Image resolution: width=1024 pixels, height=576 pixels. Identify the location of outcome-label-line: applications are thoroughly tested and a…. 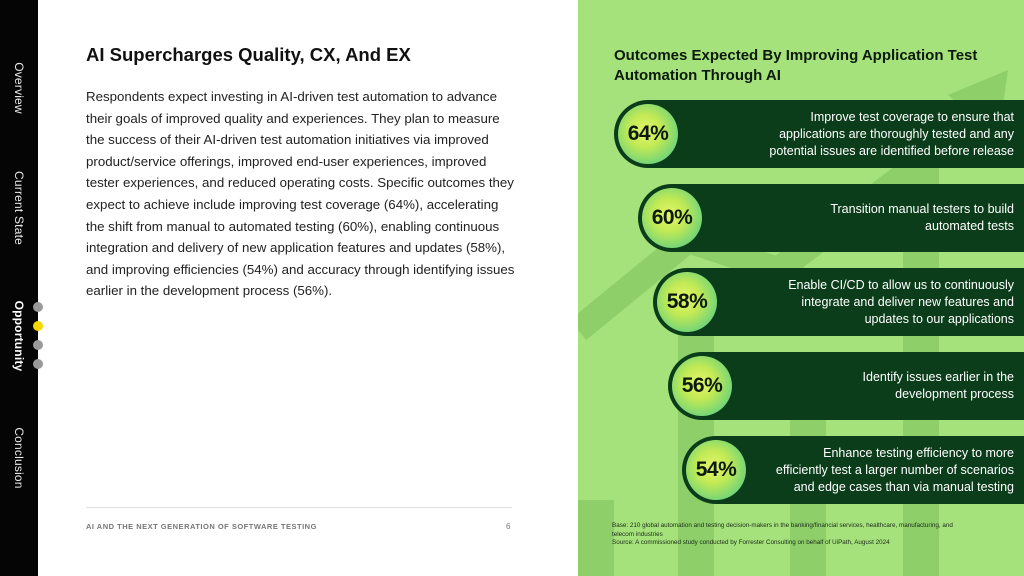
(896, 134).